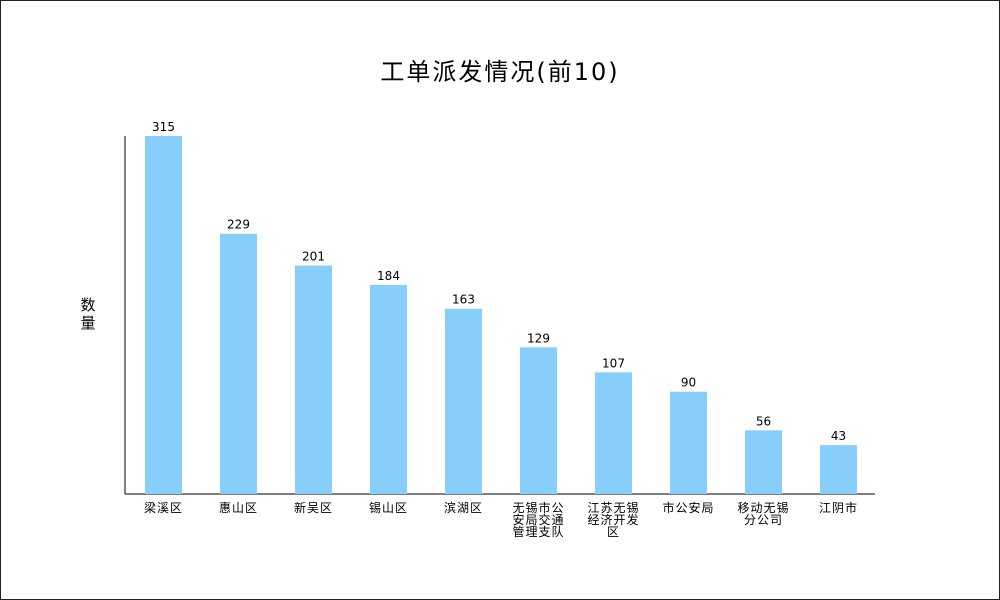 The image size is (1000, 600). I want to click on category-tick-label: 江阴市, so click(838, 507).